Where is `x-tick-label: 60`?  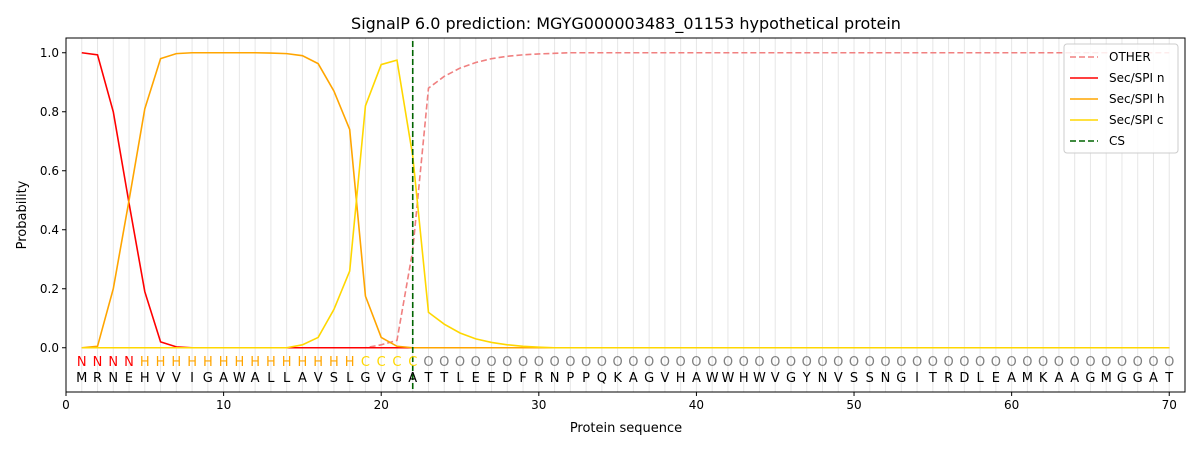 x-tick-label: 60 is located at coordinates (1011, 405).